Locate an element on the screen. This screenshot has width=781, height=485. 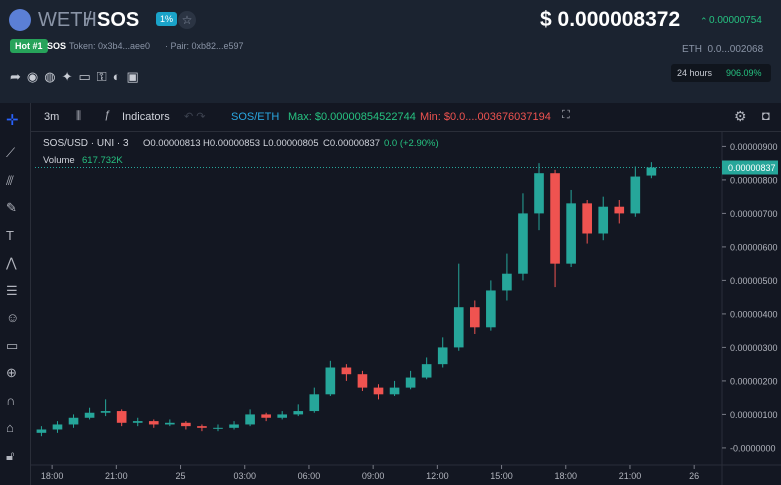
y-tick-label: 0.00000100 is located at coordinates (754, 415).